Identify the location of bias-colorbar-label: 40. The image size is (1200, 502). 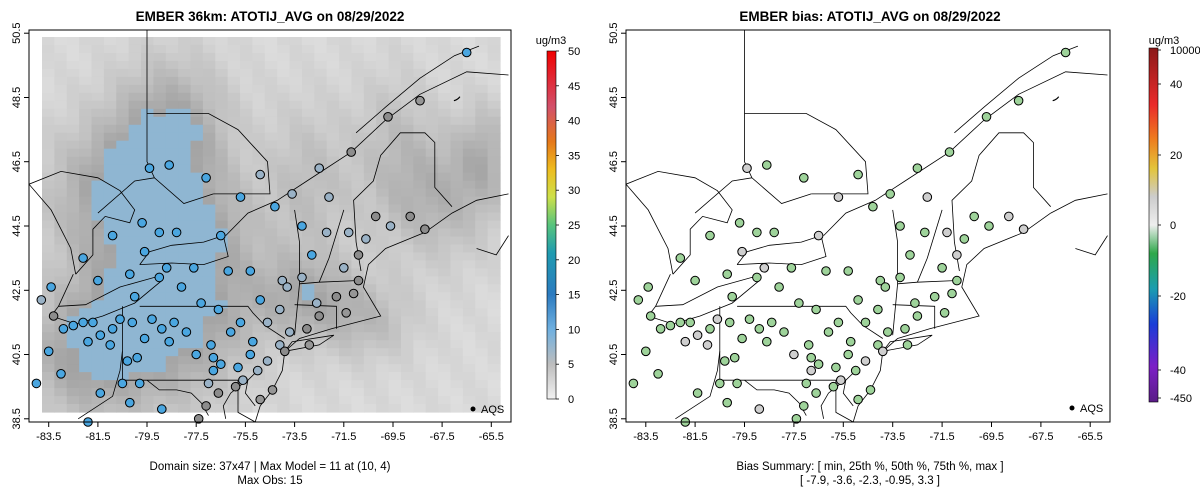
(1176, 85).